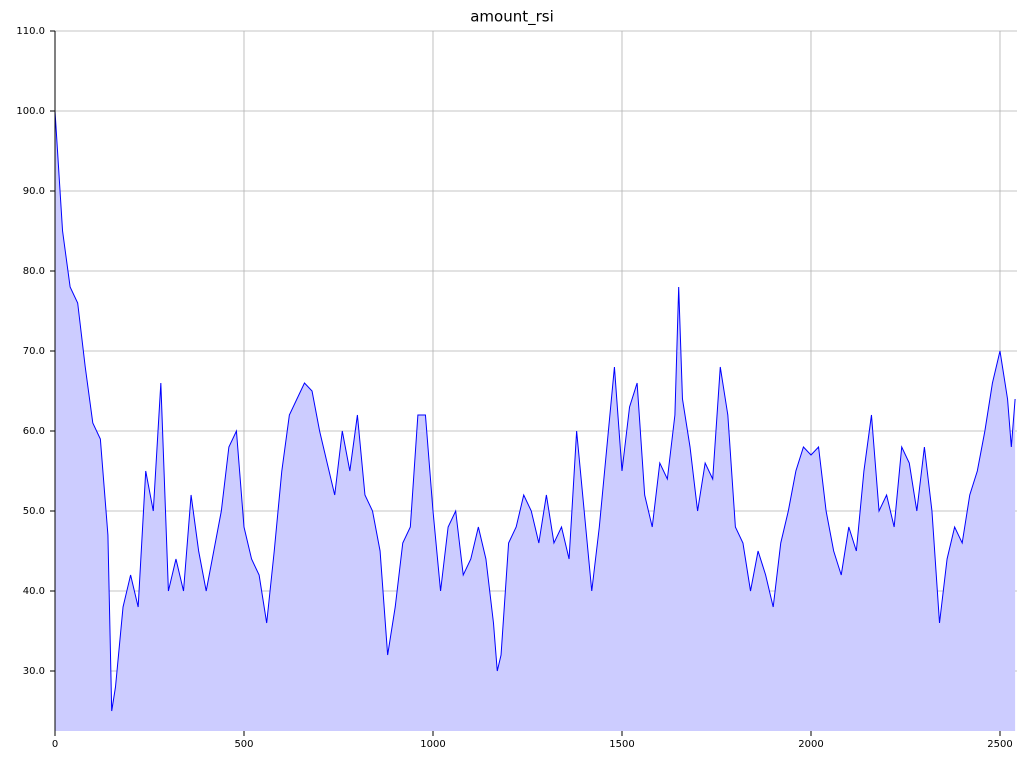 Image resolution: width=1024 pixels, height=772 pixels. I want to click on y-tick-label: 40.0, so click(34, 591).